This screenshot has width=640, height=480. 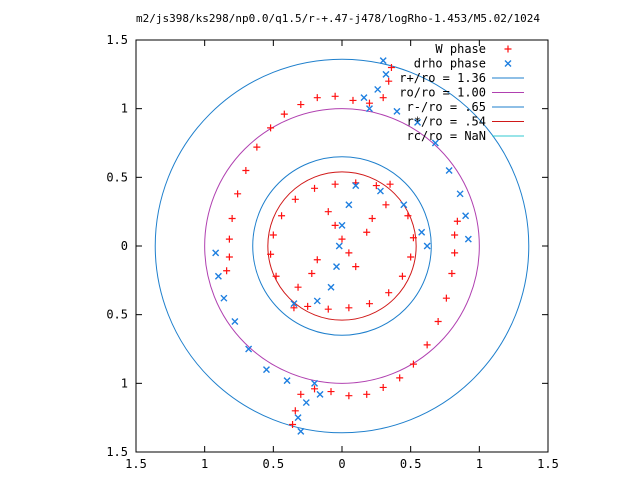 I want to click on reference-circle, so click(x=342, y=246).